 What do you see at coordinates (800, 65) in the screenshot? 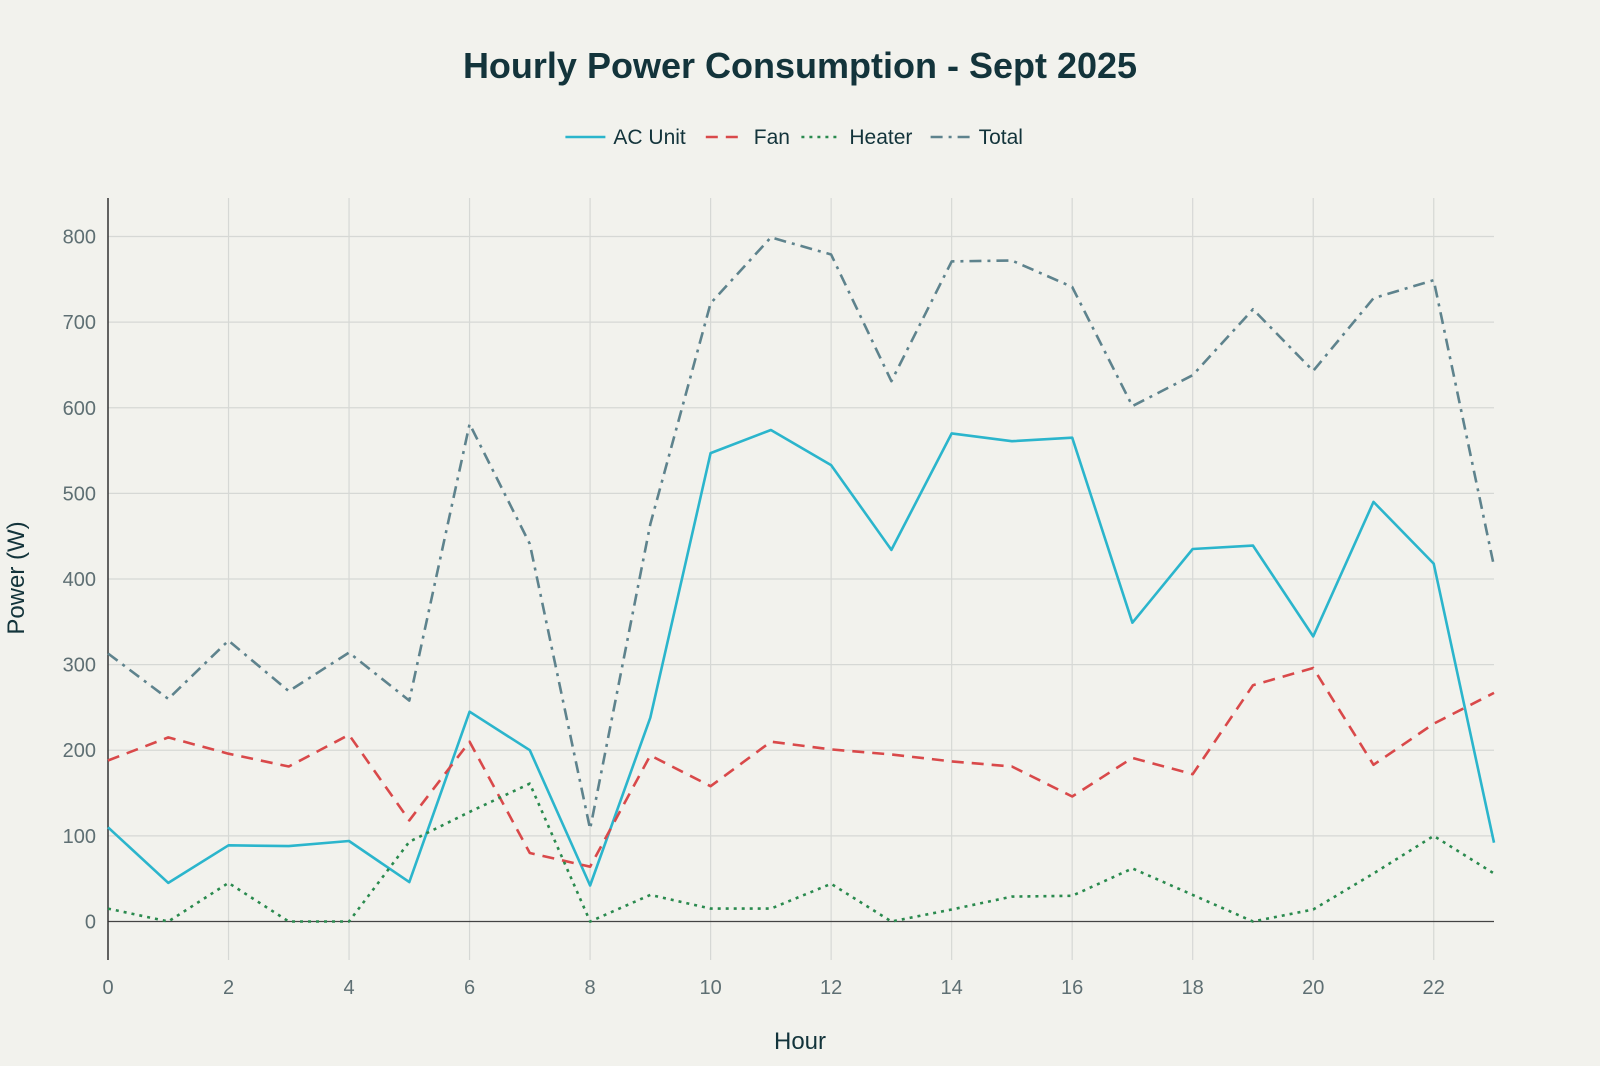
I see `chart-title: Hourly Power Consumption - Sept 2025` at bounding box center [800, 65].